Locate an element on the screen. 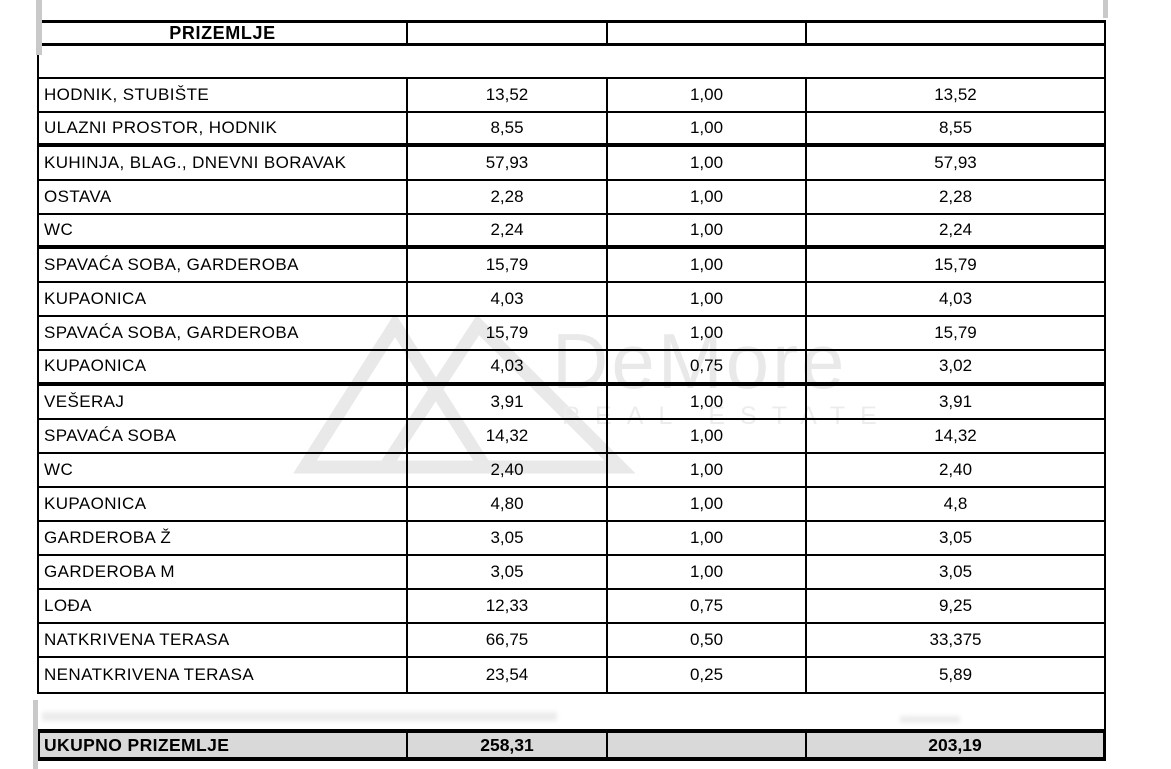  cell-result: 2,24 is located at coordinates (955, 230).